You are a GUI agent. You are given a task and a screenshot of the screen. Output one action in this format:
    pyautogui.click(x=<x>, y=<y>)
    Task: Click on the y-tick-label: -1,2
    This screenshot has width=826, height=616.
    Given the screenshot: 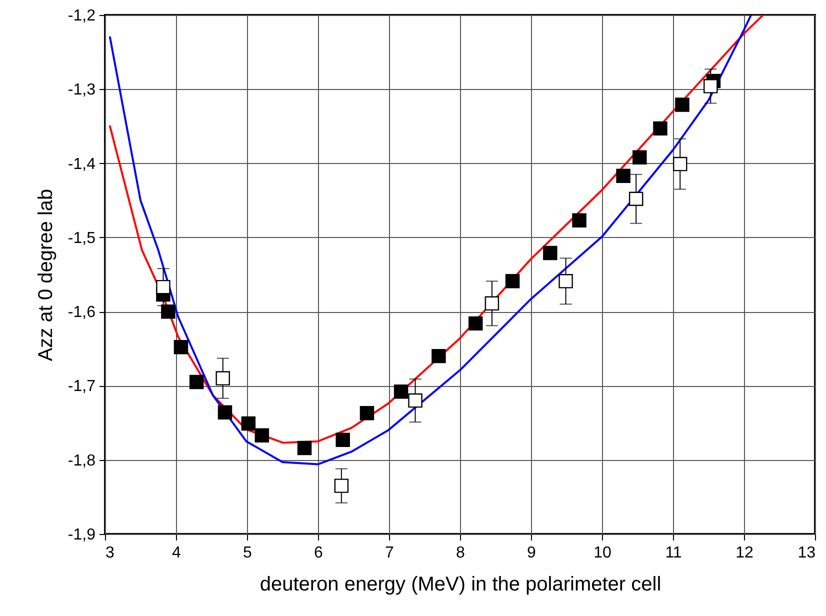 What is the action you would take?
    pyautogui.click(x=82, y=16)
    